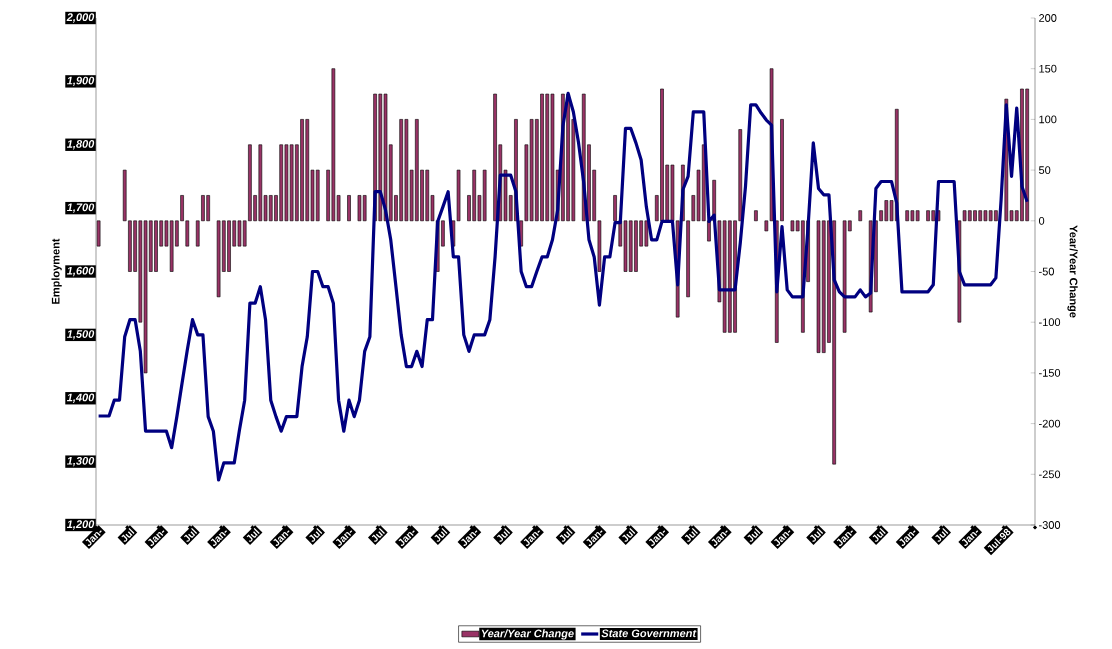 This screenshot has width=1112, height=649. Describe the element at coordinates (1048, 68) in the screenshot. I see `y2-tick-label: 150` at that location.